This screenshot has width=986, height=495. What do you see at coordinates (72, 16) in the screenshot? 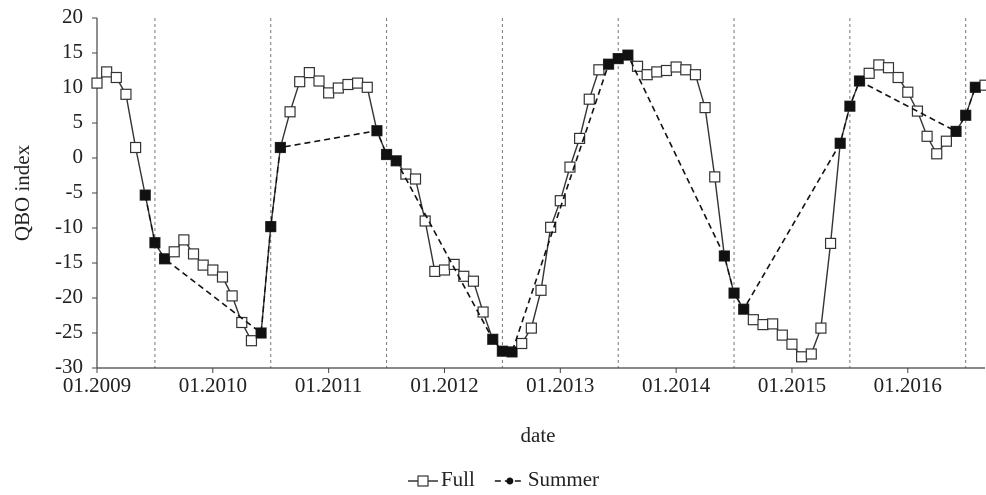
I see `y-tick-label: 20` at bounding box center [72, 16].